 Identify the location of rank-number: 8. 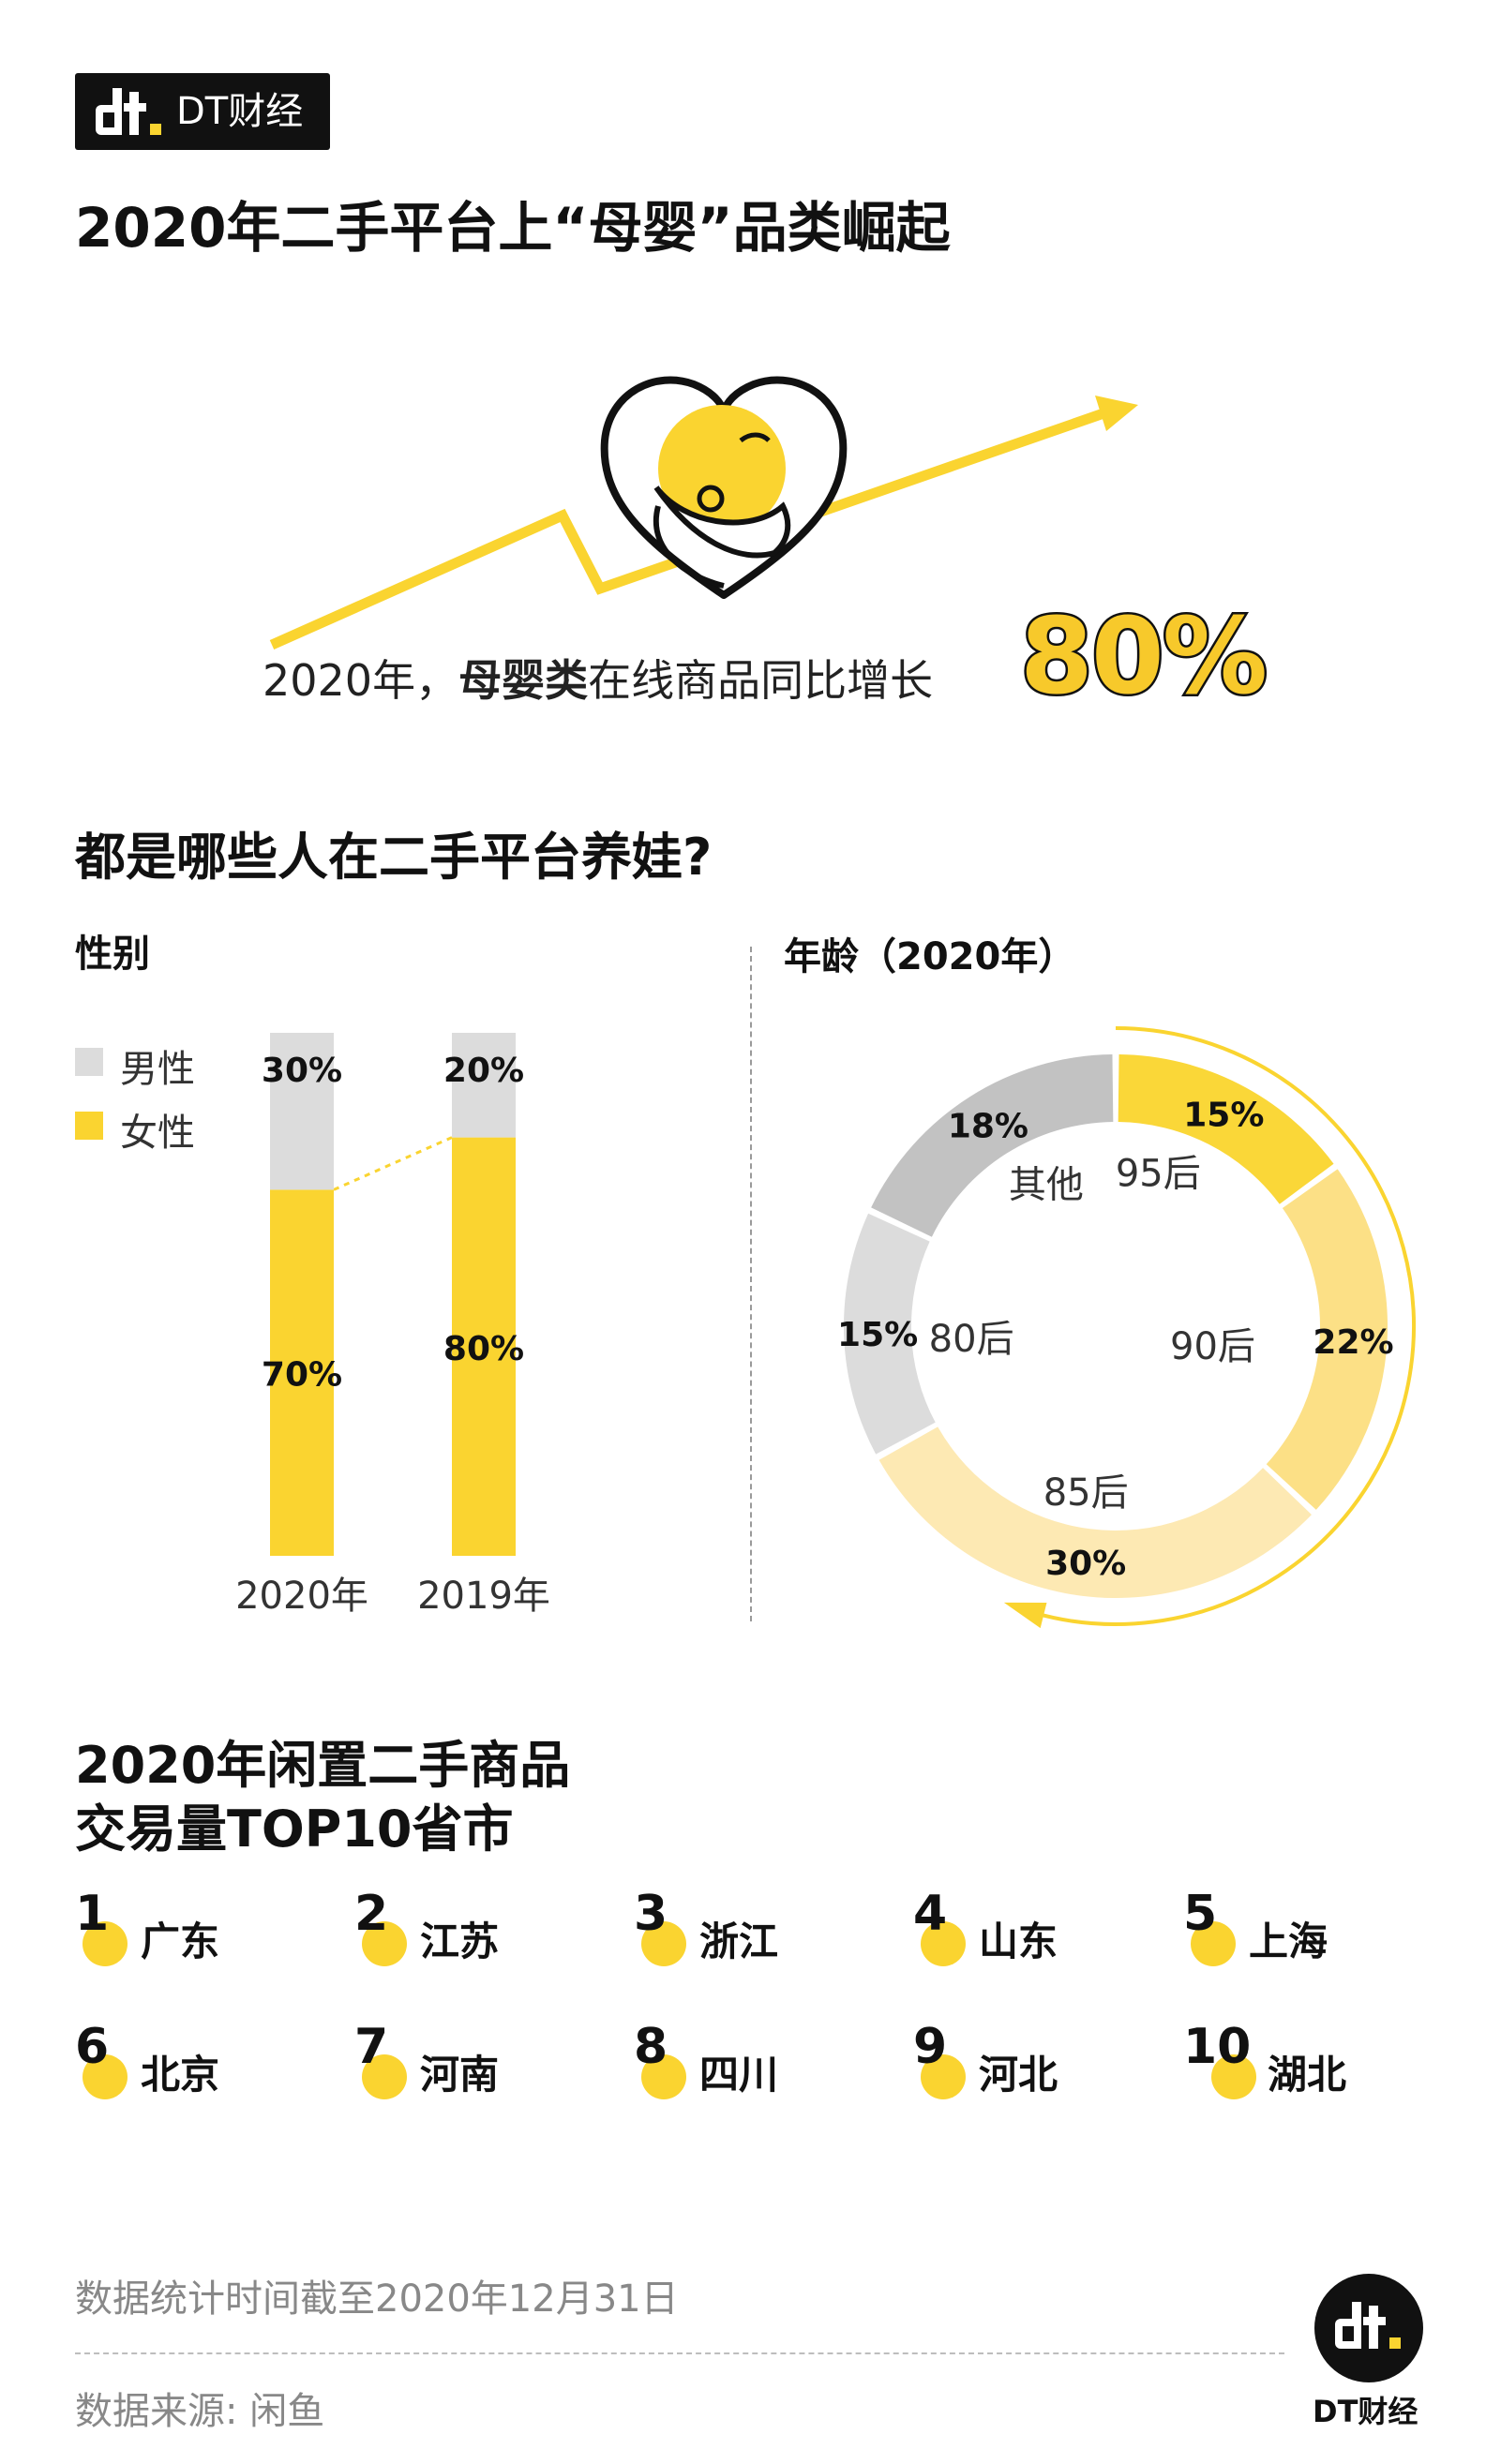
(651, 2047).